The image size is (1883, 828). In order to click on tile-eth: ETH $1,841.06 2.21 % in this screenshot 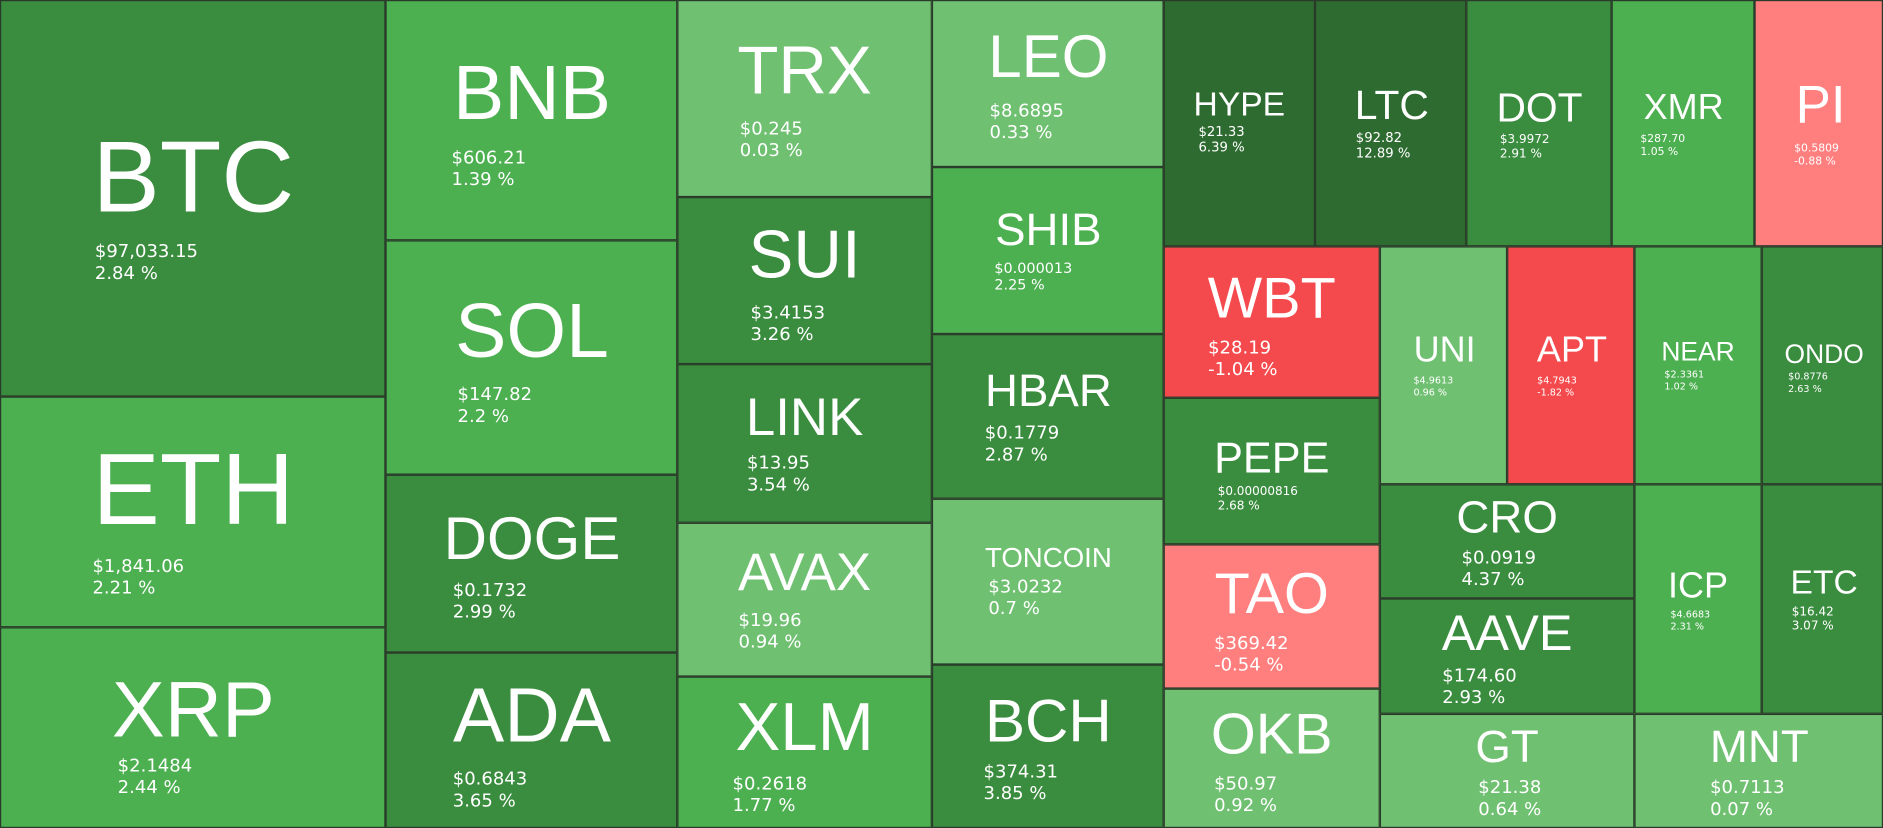, I will do `click(193, 512)`.